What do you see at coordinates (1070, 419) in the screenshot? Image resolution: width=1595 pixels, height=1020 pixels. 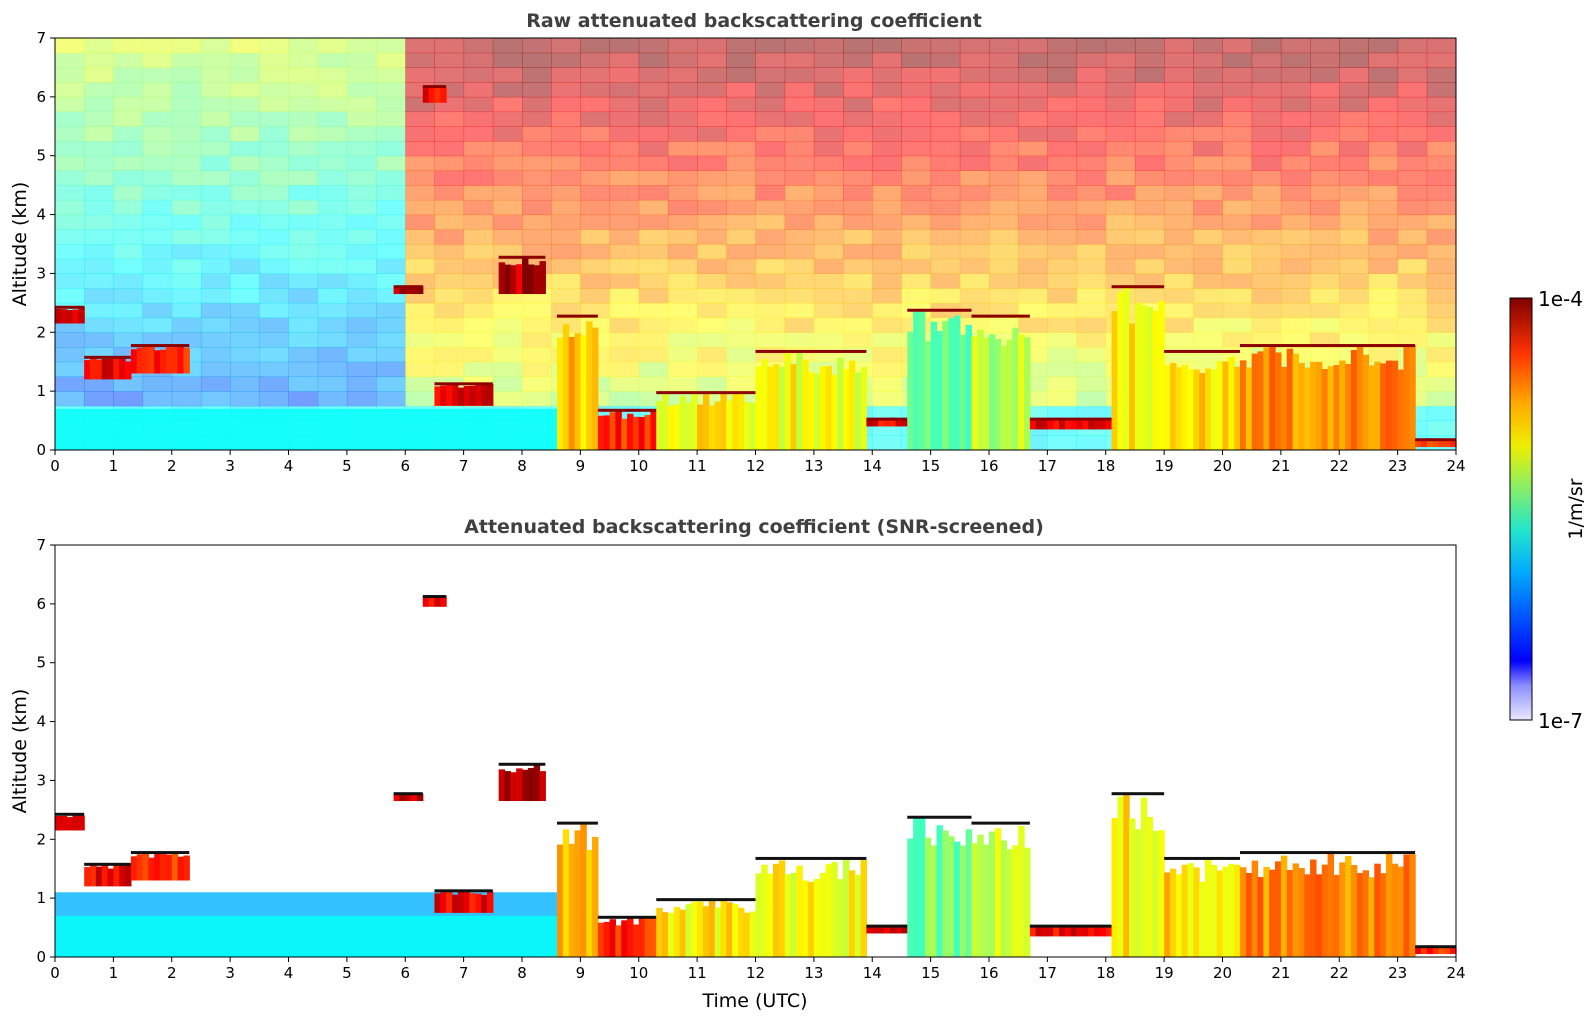 I see `cloud-top` at bounding box center [1070, 419].